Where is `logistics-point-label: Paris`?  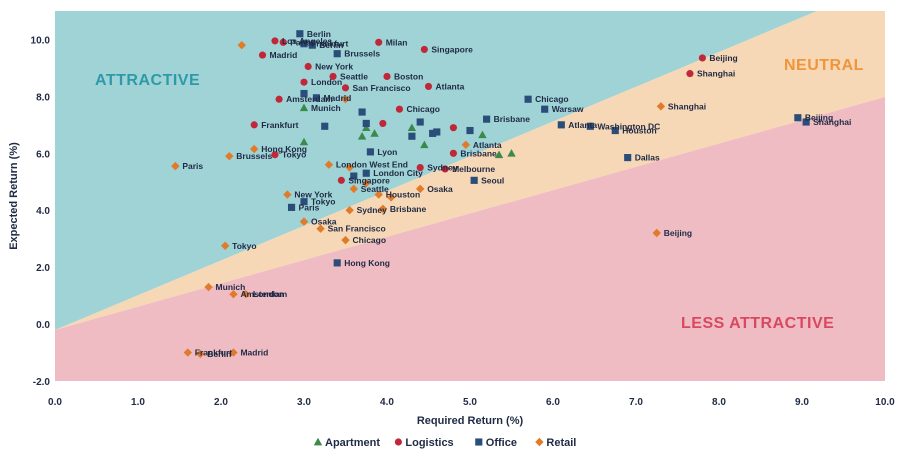
logistics-point-label: Paris is located at coordinates (300, 42).